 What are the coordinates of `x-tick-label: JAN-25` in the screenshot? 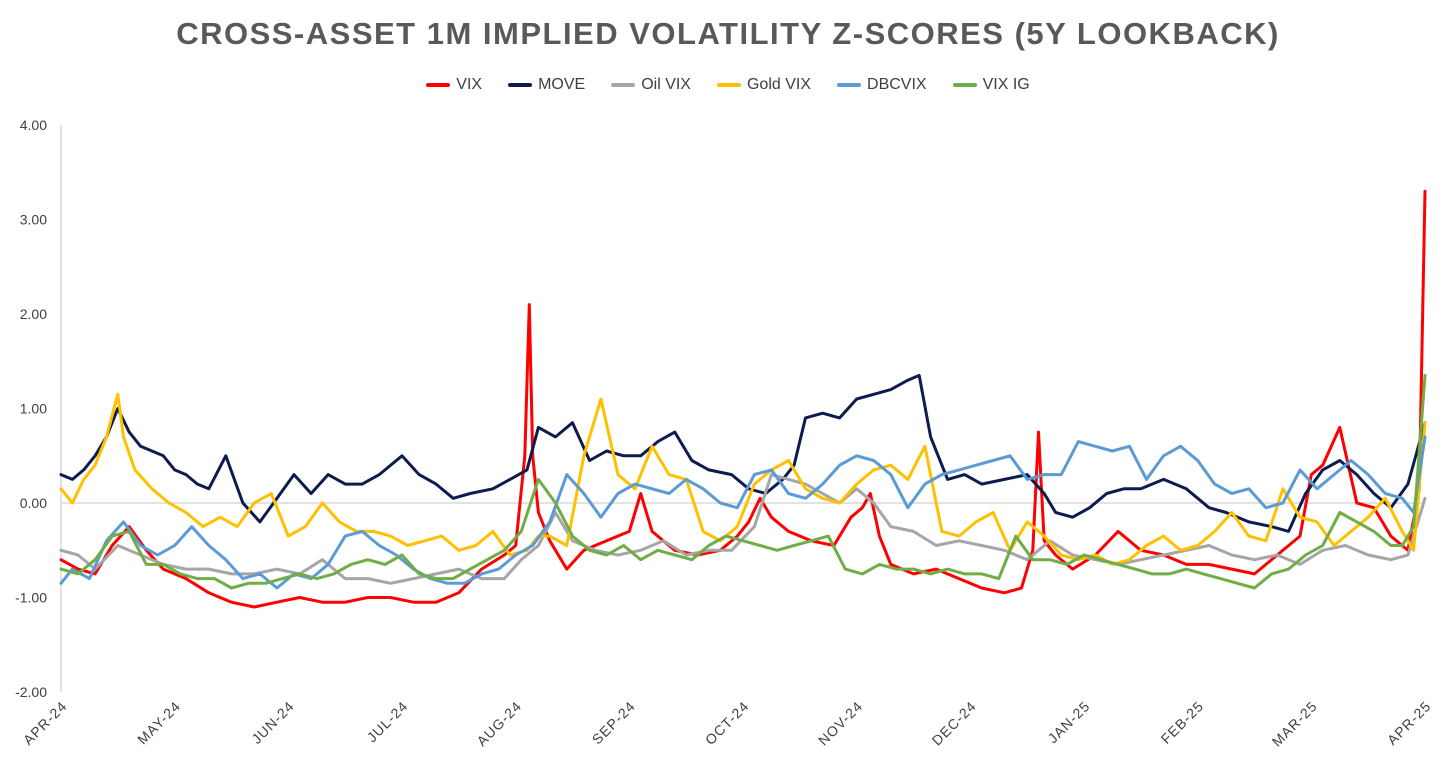 It's located at (1068, 722).